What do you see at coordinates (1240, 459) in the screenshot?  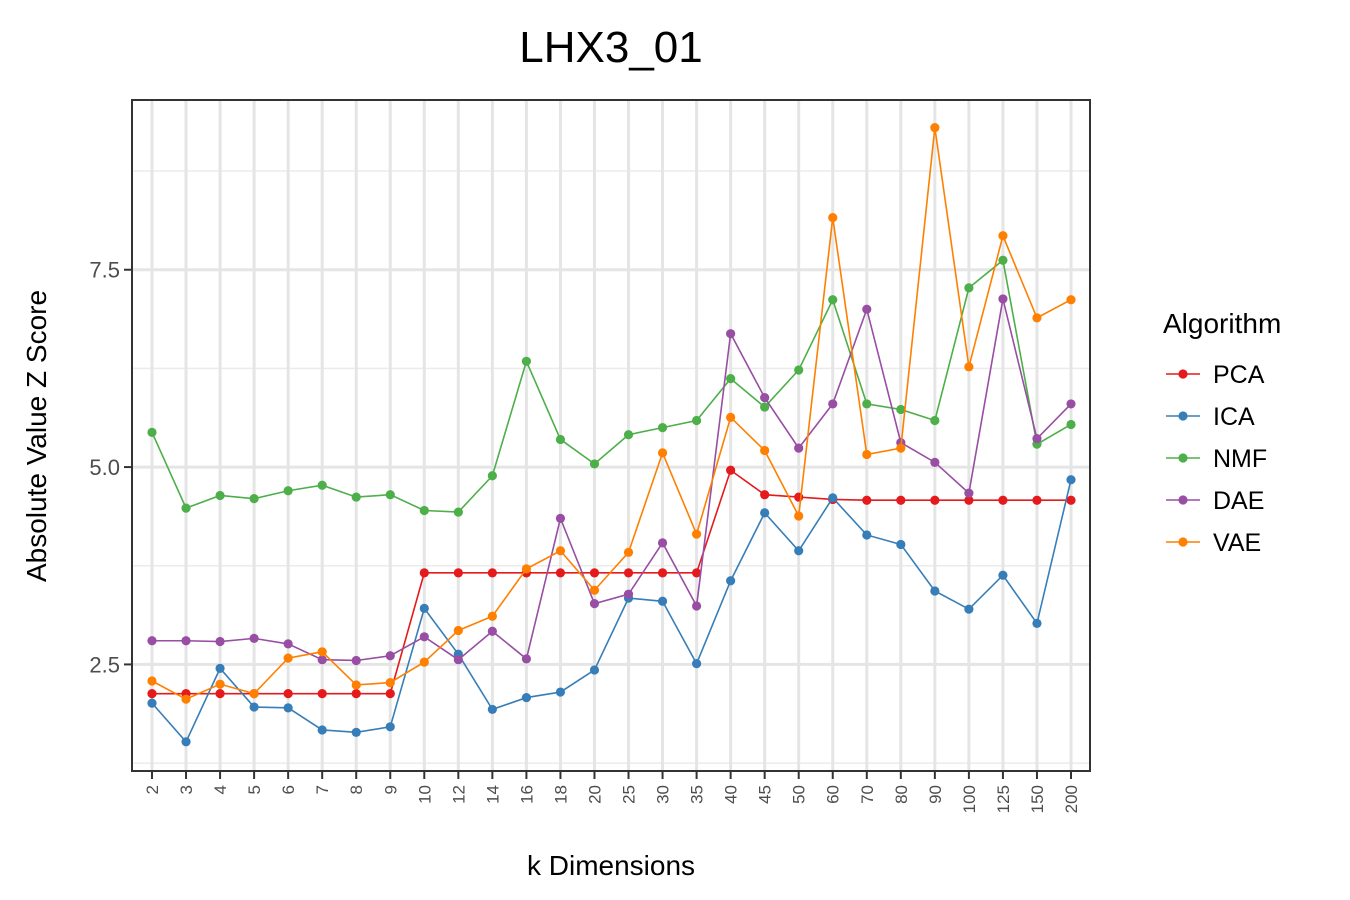 I see `legend-label-nmf: NMF` at bounding box center [1240, 459].